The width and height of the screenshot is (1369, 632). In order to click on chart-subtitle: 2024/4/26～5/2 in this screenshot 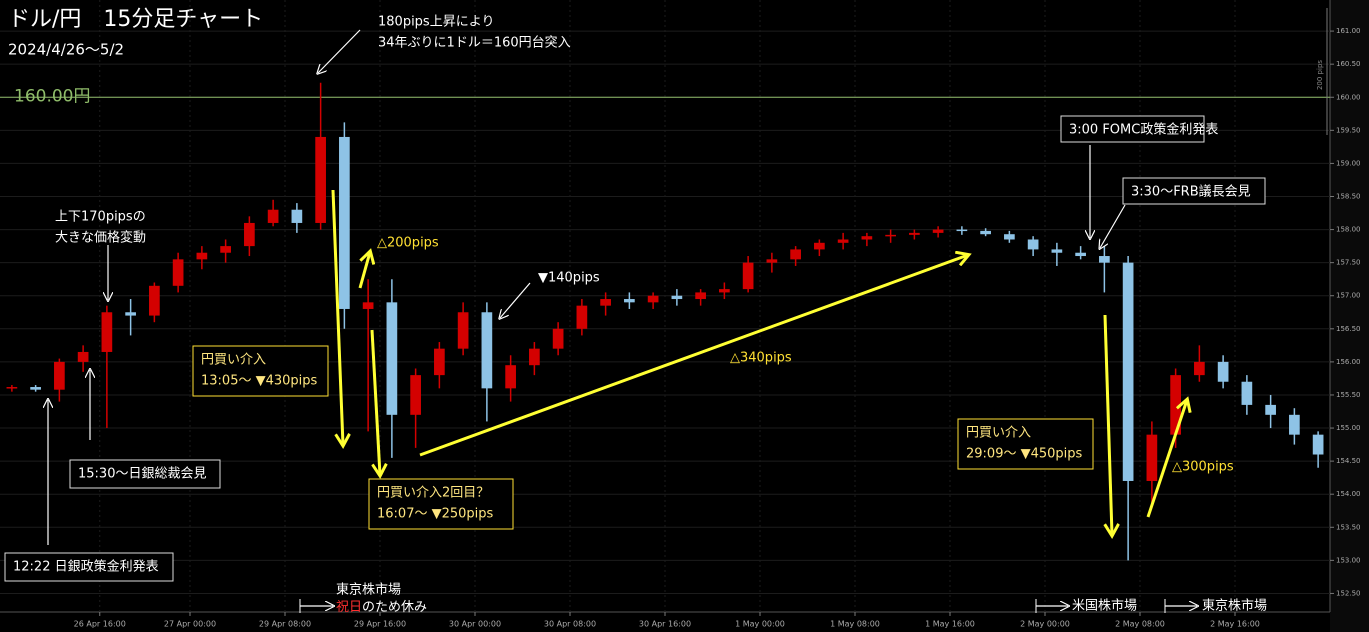, I will do `click(66, 50)`.